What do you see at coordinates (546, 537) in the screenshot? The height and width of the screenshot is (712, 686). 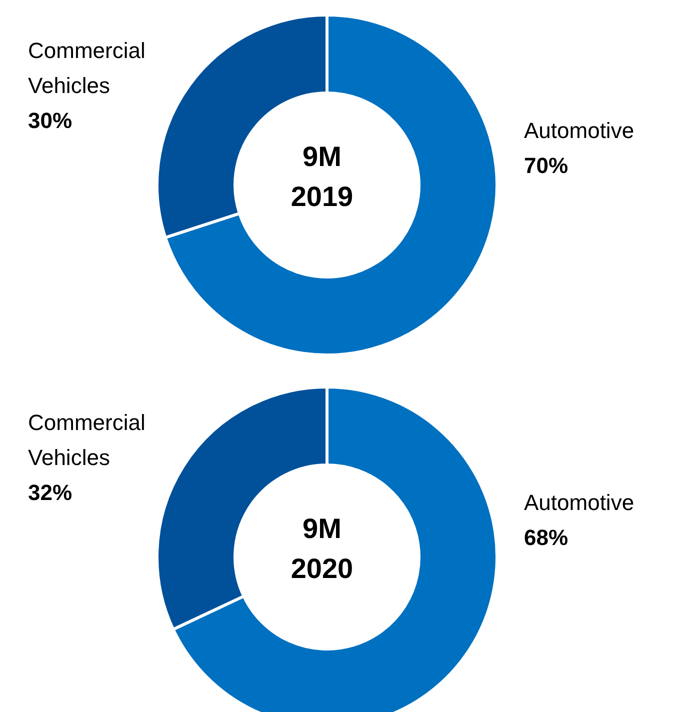 I see `data-label: 68%` at bounding box center [546, 537].